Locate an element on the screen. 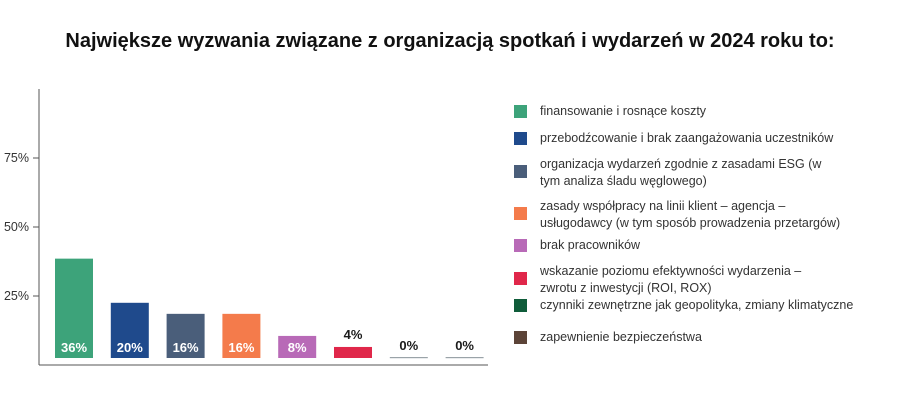 The width and height of the screenshot is (900, 404). legend-label-line: tym analiza śladu węglowego) is located at coordinates (623, 181).